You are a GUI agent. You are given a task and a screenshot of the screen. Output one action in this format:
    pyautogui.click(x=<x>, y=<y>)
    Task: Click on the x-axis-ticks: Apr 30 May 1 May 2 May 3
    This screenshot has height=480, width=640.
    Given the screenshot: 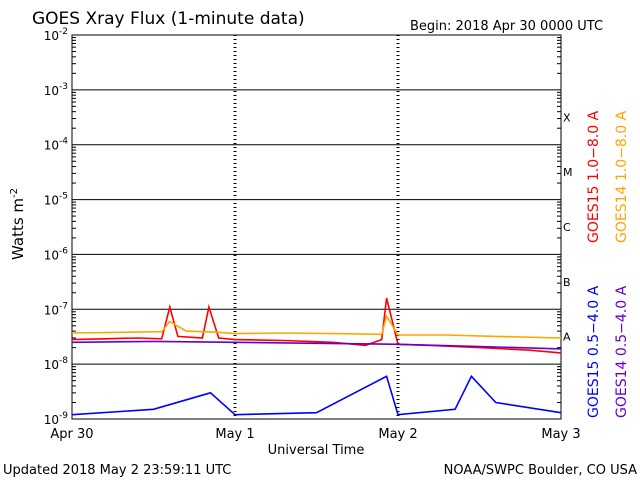 What is the action you would take?
    pyautogui.click(x=315, y=434)
    